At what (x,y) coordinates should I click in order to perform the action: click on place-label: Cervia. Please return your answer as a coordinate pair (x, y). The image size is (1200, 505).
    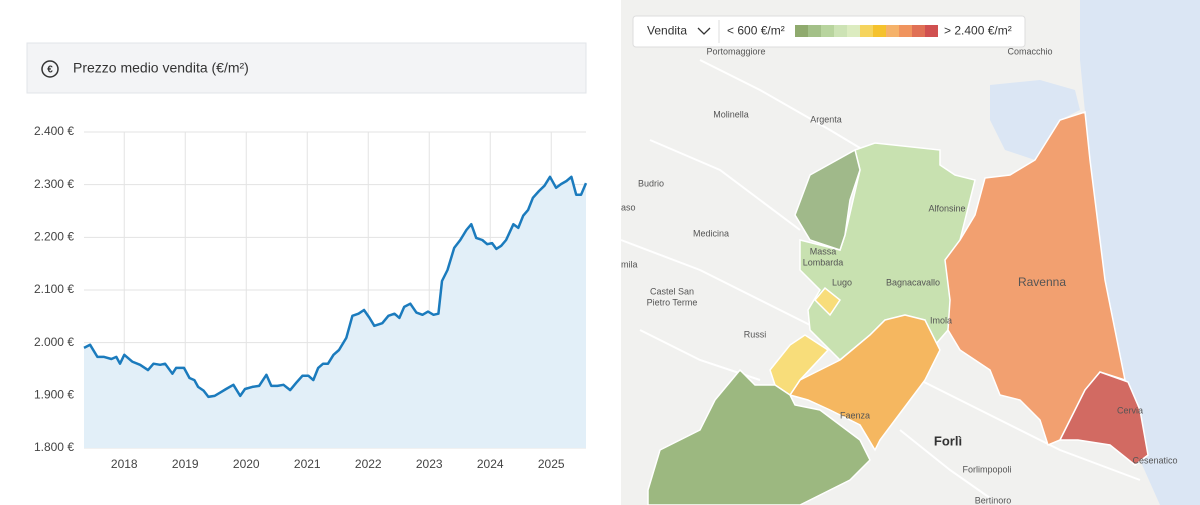
    Looking at the image, I should click on (1130, 410).